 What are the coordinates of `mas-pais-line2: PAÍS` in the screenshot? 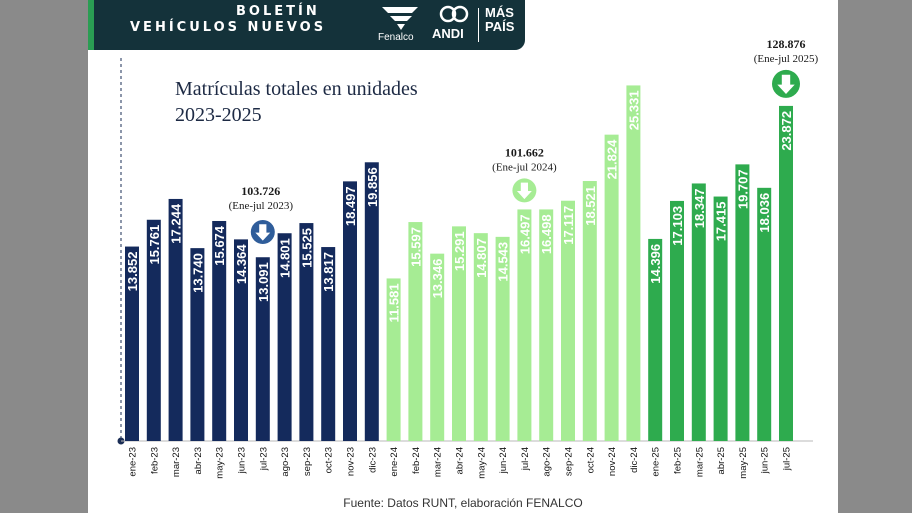 It's located at (500, 26).